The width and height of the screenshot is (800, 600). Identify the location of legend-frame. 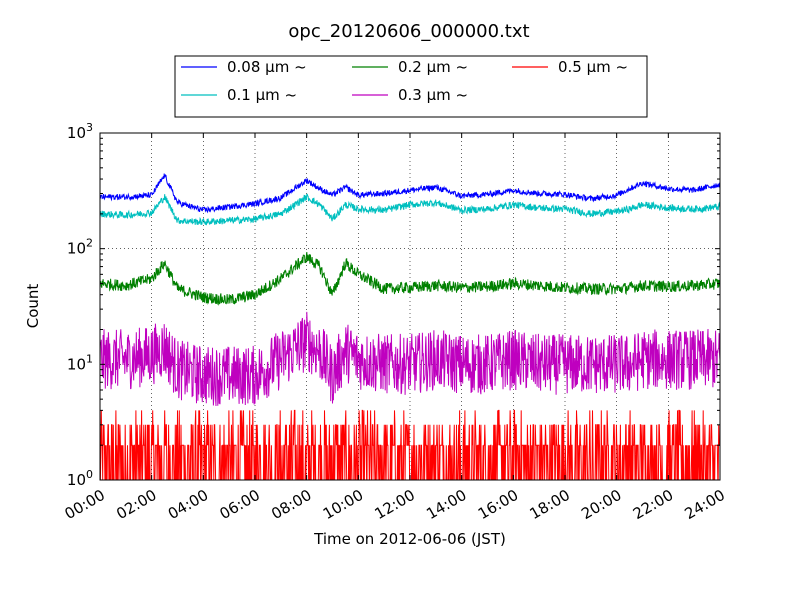
(411, 86).